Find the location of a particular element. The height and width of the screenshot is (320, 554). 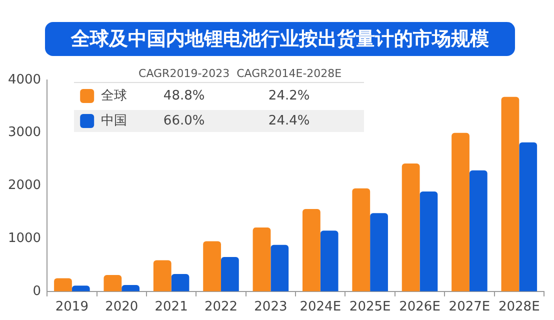

y-tick-label: 1000 is located at coordinates (25, 238).